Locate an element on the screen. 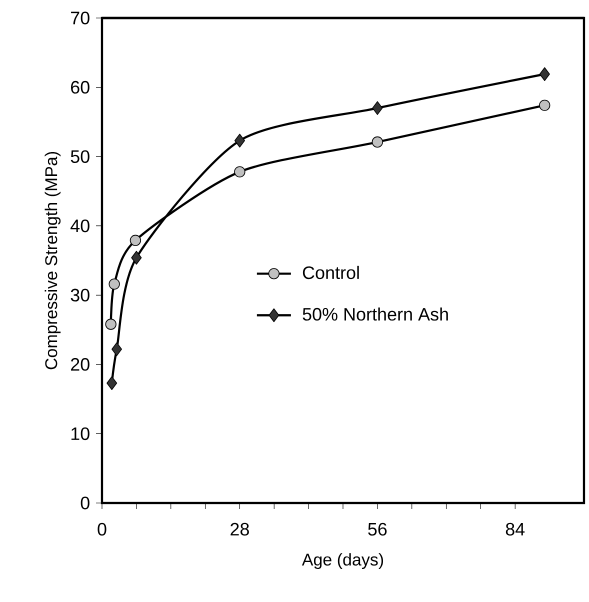 Image resolution: width=589 pixels, height=602 pixels. x-tick-label: 84 is located at coordinates (515, 529).